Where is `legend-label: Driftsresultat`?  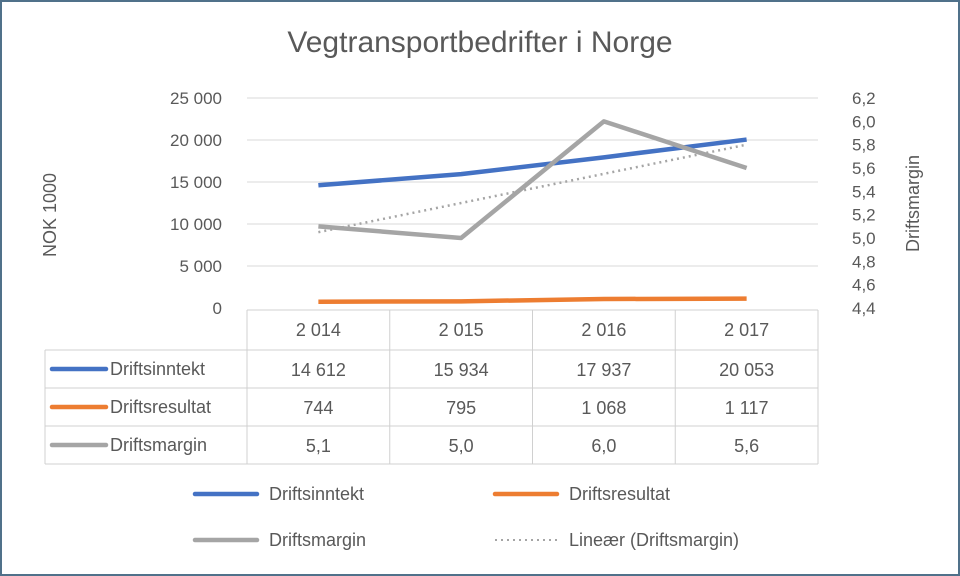 legend-label: Driftsresultat is located at coordinates (619, 494).